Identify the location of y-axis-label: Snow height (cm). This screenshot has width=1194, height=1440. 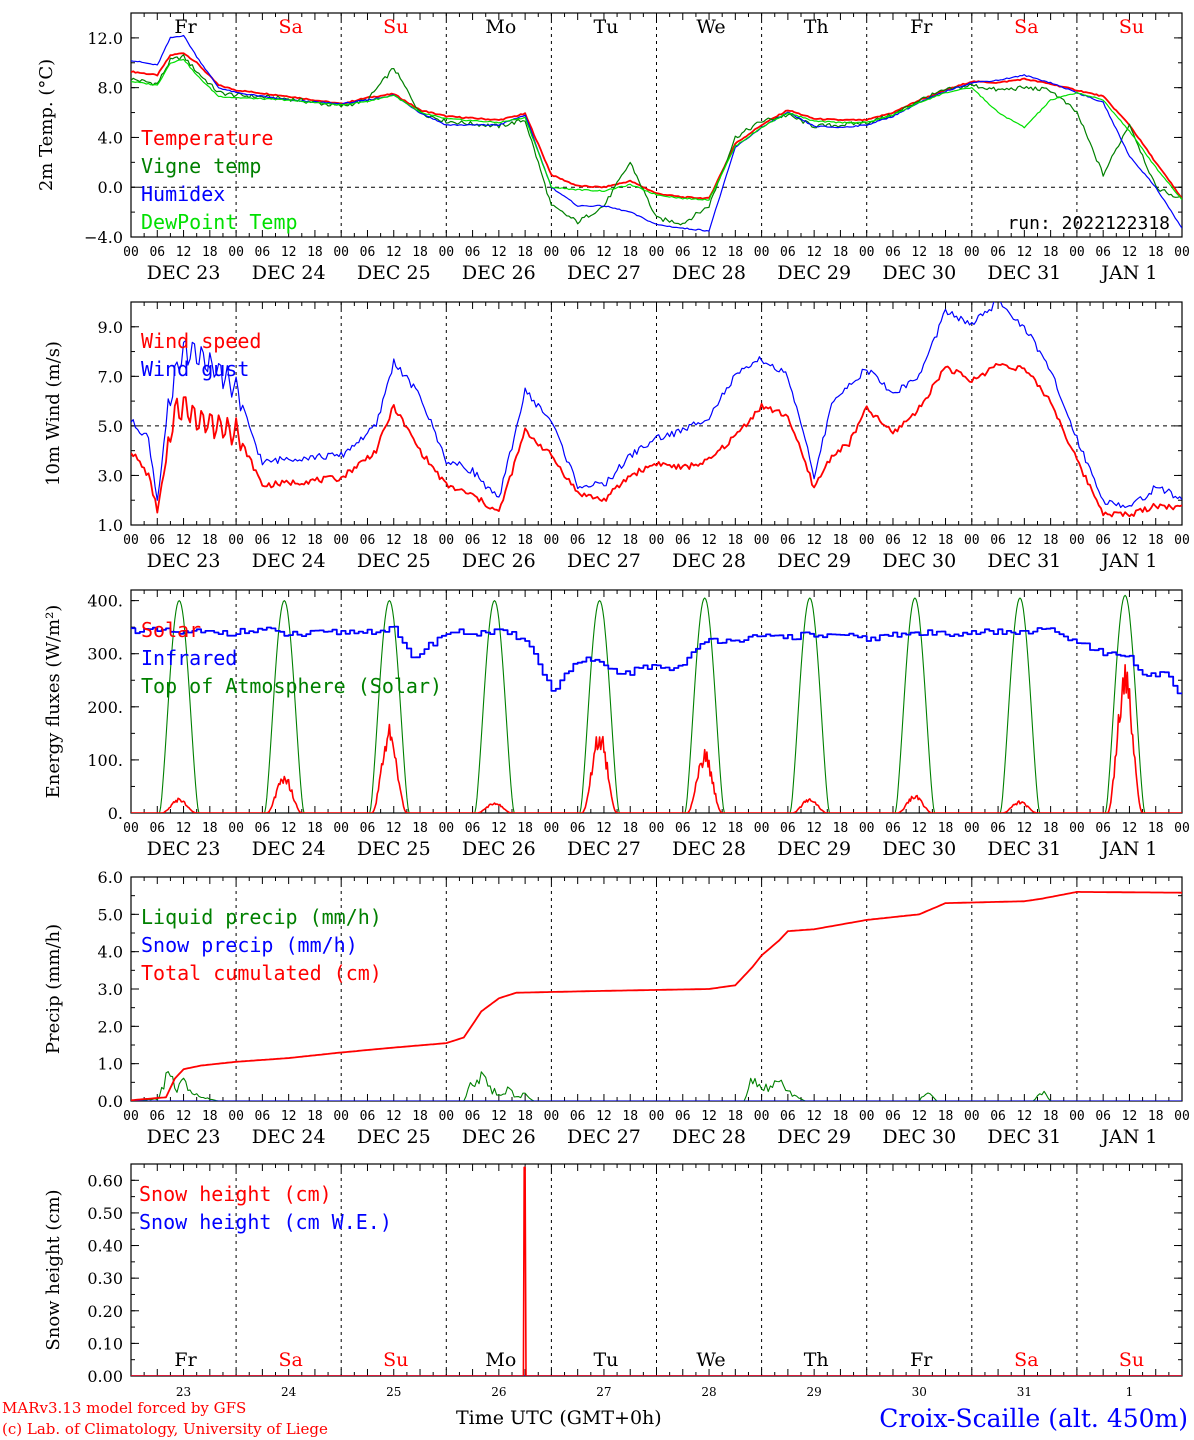
(53, 1269).